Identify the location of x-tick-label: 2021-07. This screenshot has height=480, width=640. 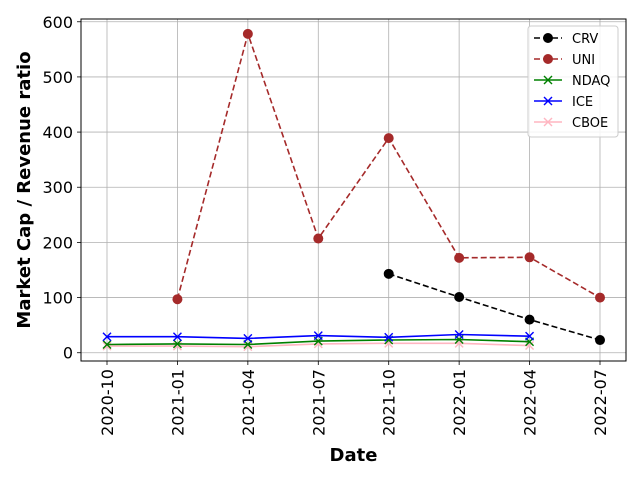
(318, 402).